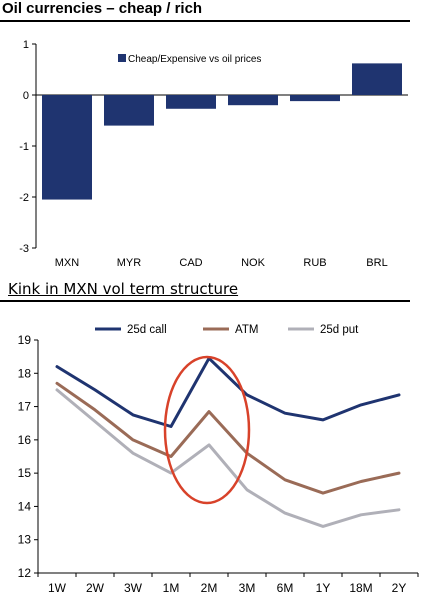  I want to click on bar-y-tick-label: 0, so click(26, 96).